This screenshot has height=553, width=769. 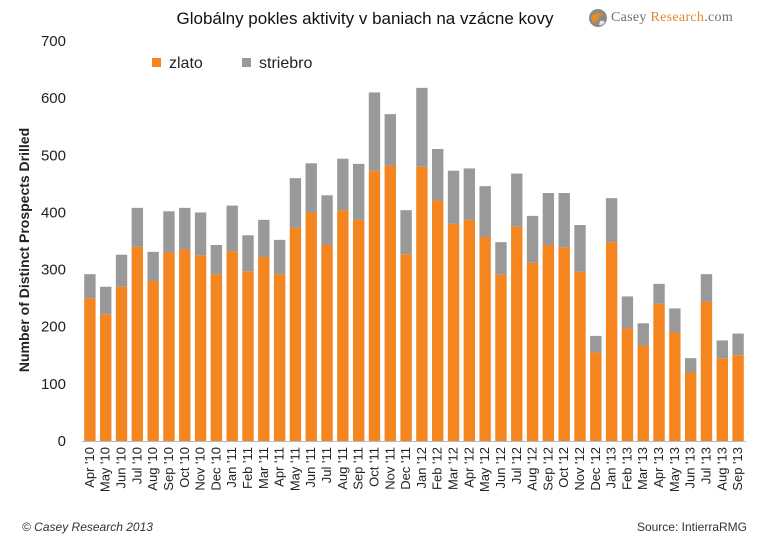 What do you see at coordinates (263, 468) in the screenshot?
I see `x-tick-label: Mar '11` at bounding box center [263, 468].